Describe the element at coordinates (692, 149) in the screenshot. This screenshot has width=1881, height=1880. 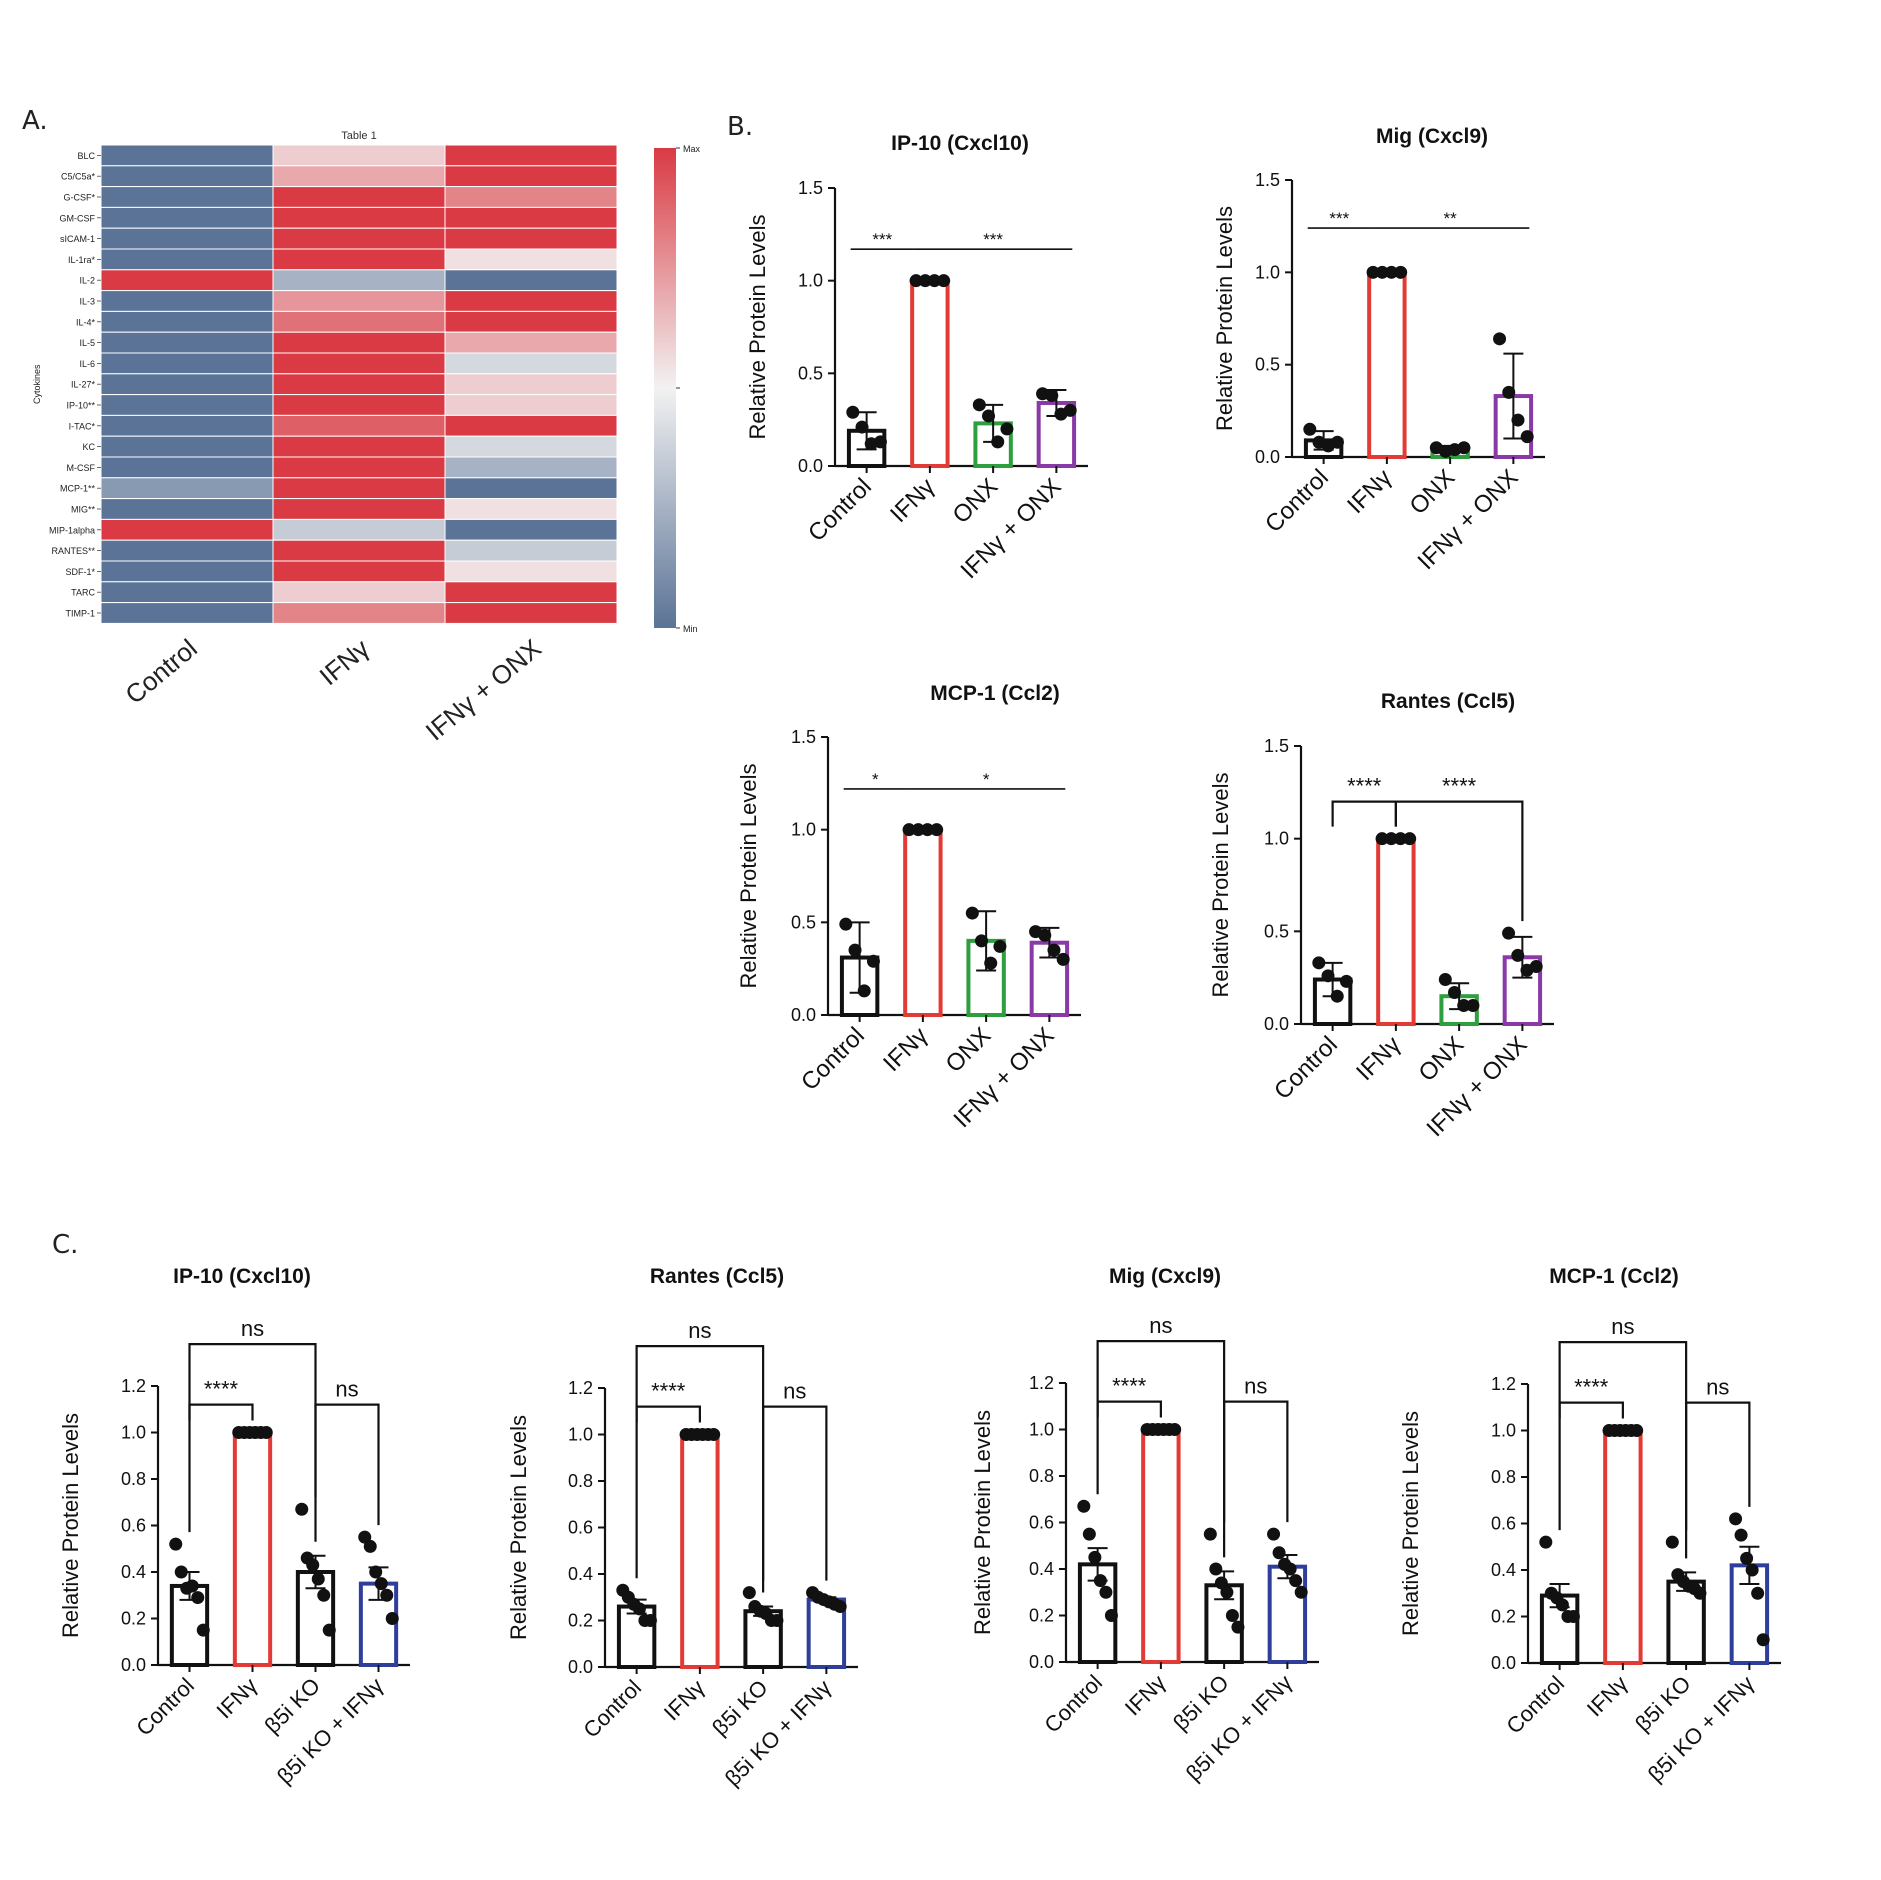
I see `colorbar-max-label: Max` at that location.